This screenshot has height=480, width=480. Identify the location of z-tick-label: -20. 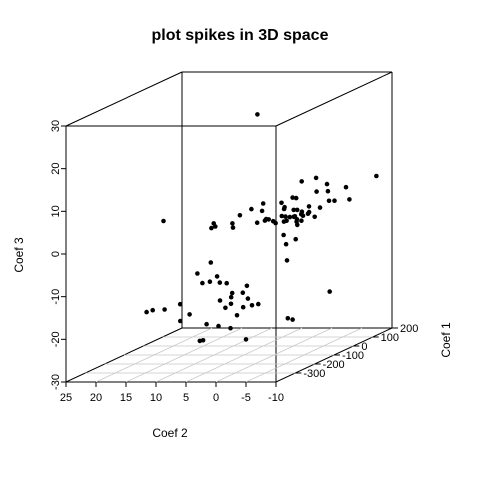
(56, 339).